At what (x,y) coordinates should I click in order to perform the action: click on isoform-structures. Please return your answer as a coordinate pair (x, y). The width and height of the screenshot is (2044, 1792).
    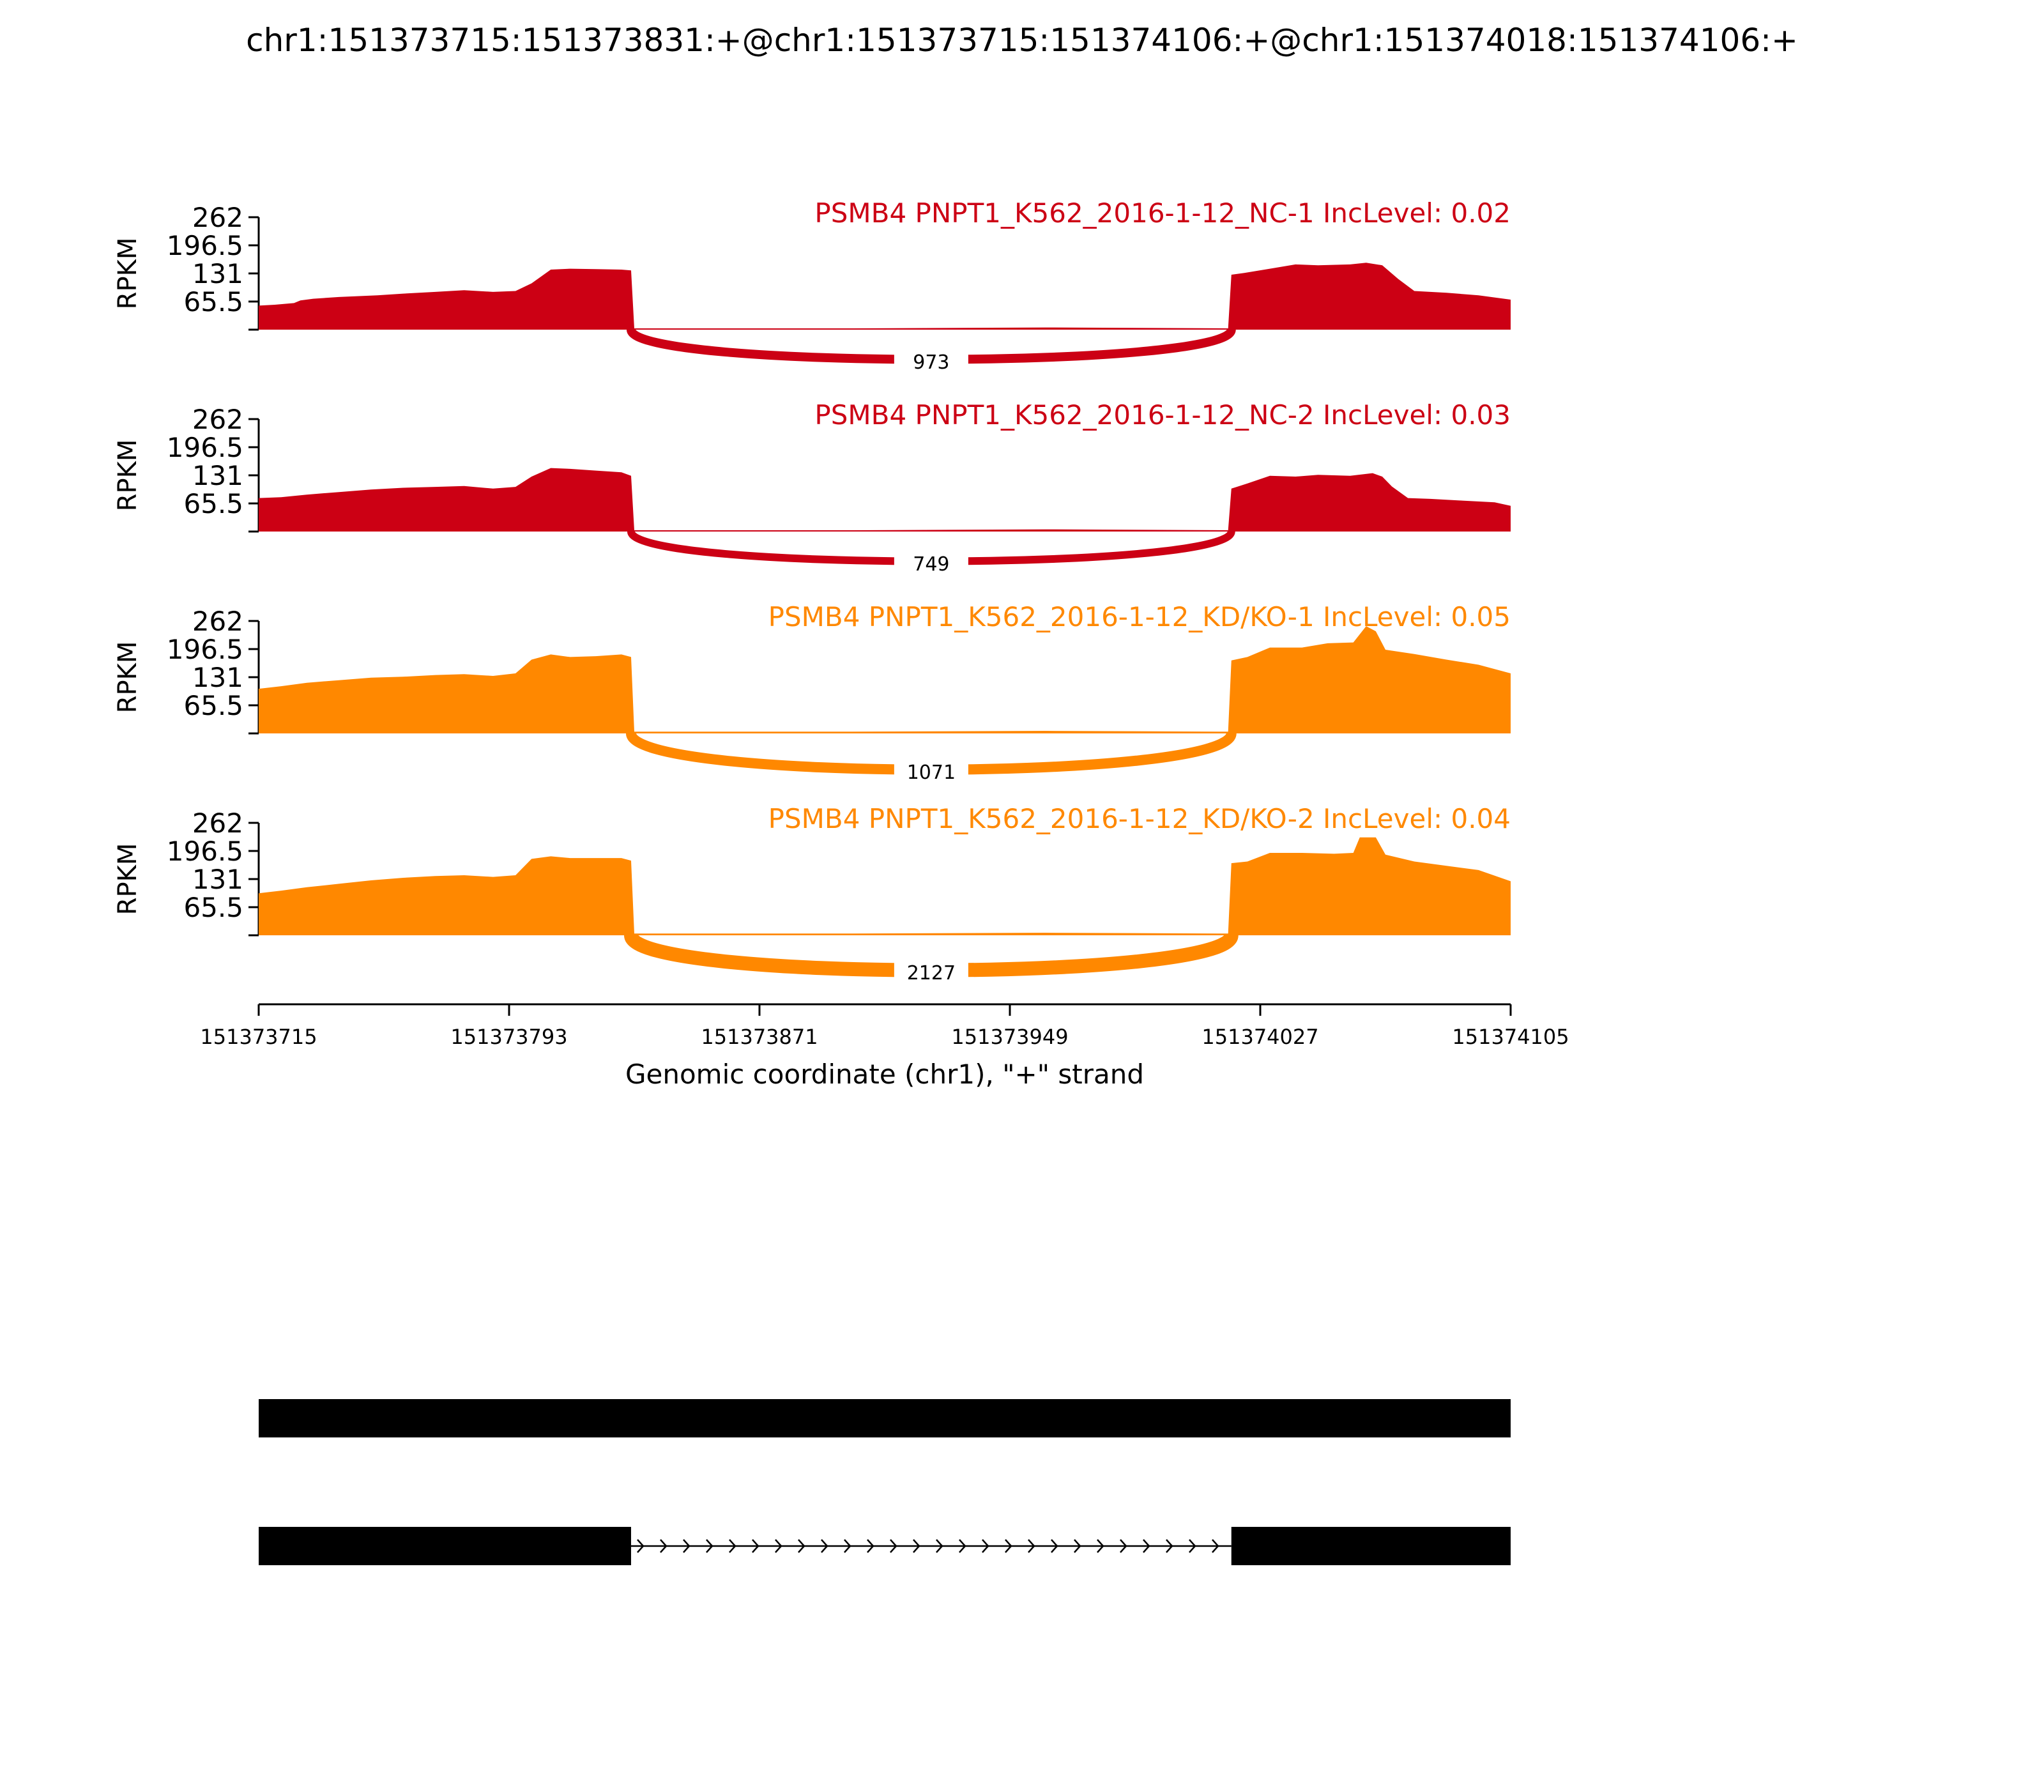
    Looking at the image, I should click on (885, 1482).